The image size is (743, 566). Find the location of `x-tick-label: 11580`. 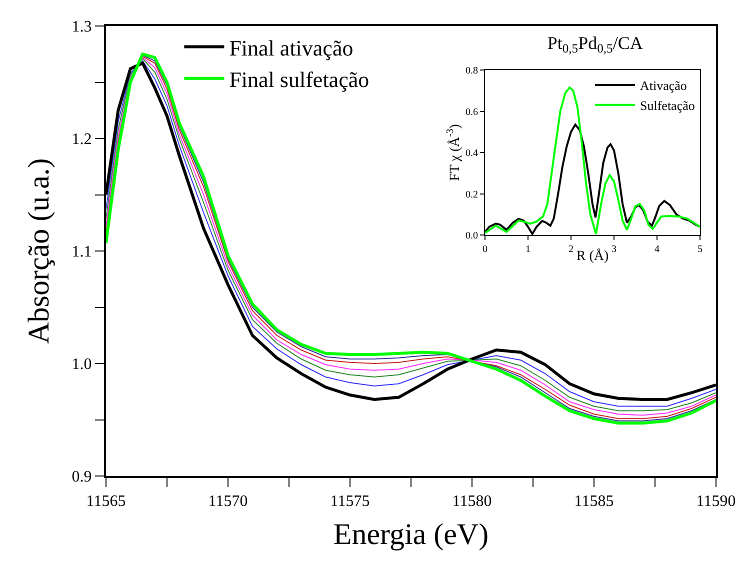

x-tick-label: 11580 is located at coordinates (472, 501).